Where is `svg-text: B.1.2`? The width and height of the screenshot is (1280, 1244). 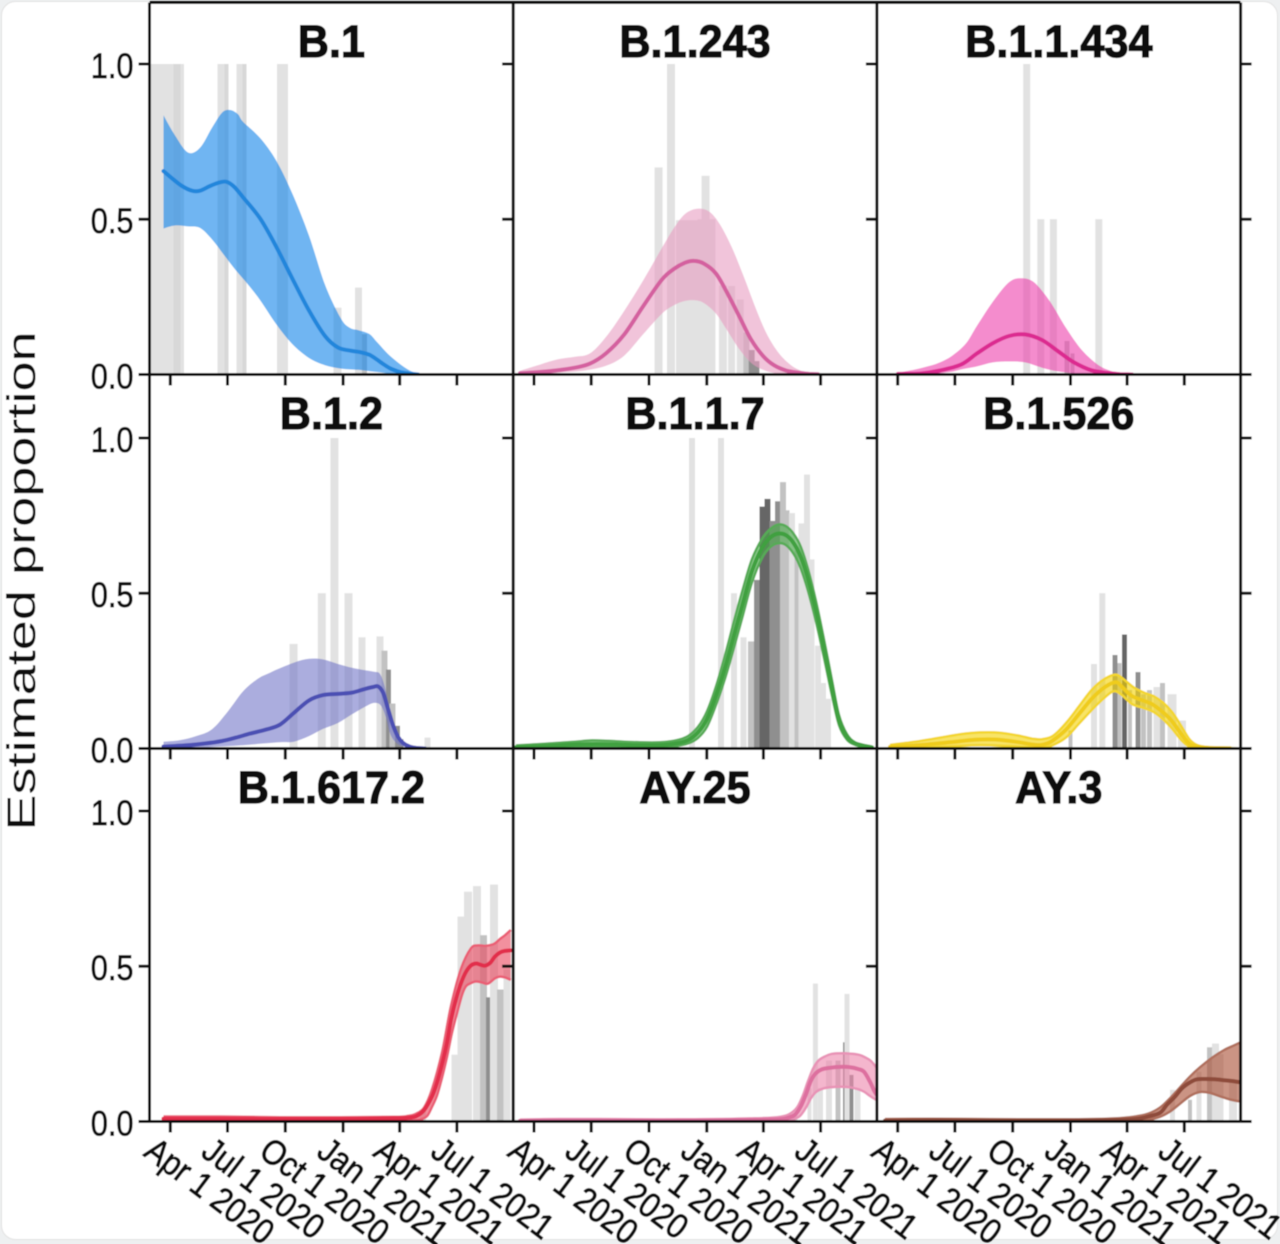 svg-text: B.1.2 is located at coordinates (331, 414).